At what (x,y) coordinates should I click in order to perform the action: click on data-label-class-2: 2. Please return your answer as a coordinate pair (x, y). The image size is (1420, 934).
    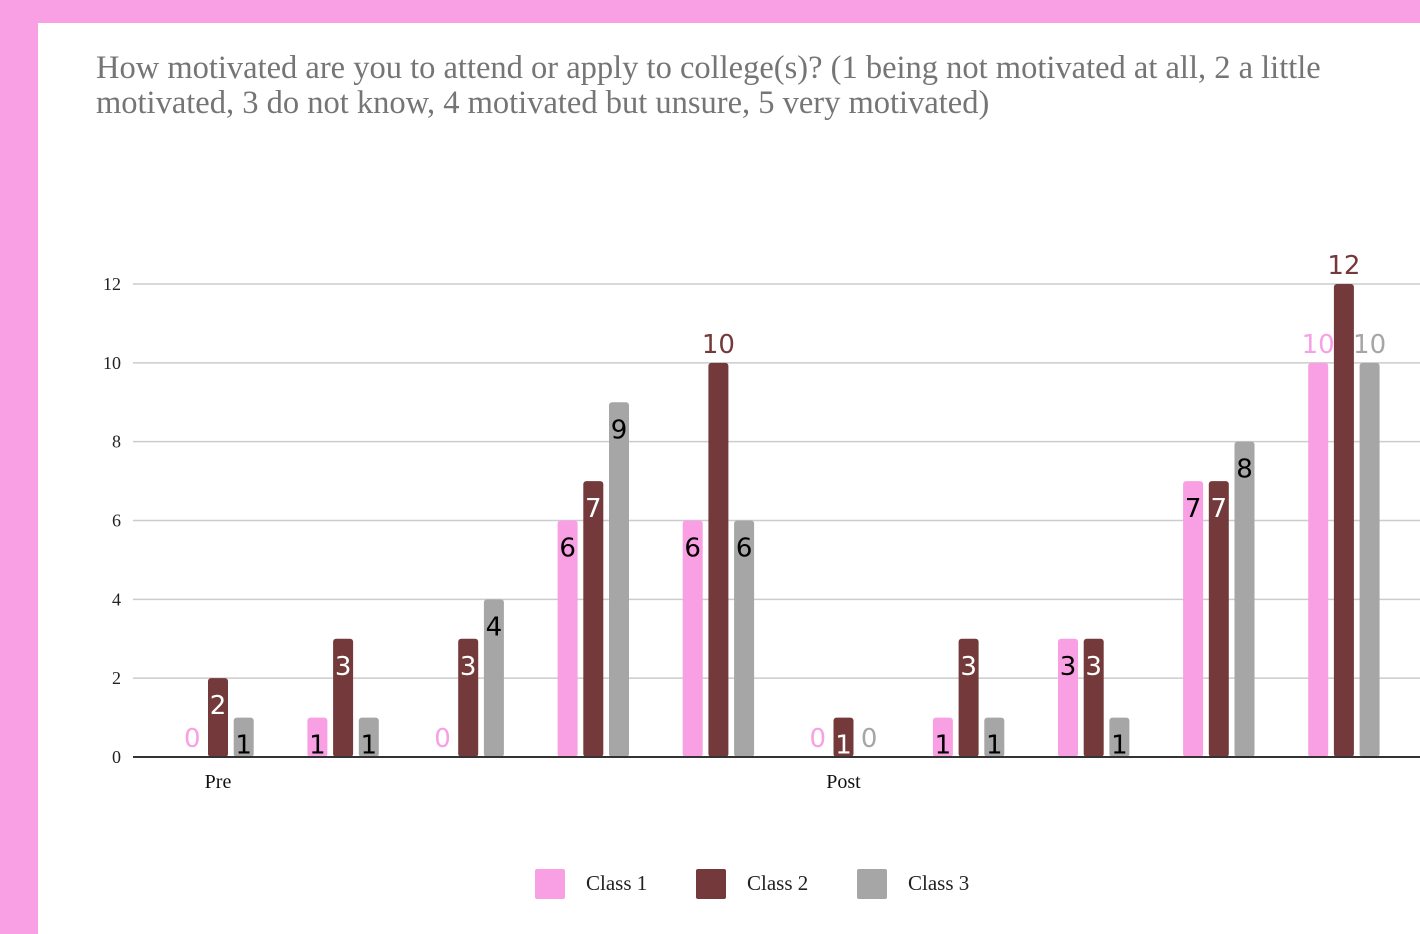
    Looking at the image, I should click on (218, 706).